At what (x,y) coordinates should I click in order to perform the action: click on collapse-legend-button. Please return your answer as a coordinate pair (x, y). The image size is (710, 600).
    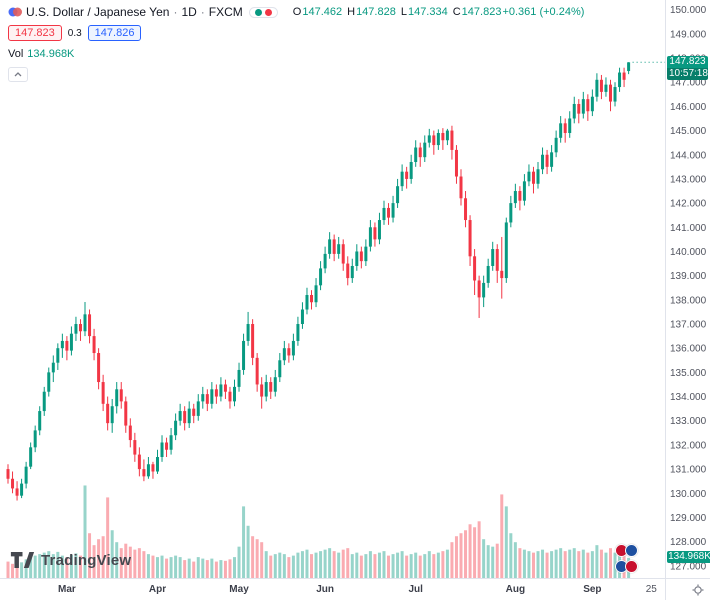
    Looking at the image, I should click on (18, 74).